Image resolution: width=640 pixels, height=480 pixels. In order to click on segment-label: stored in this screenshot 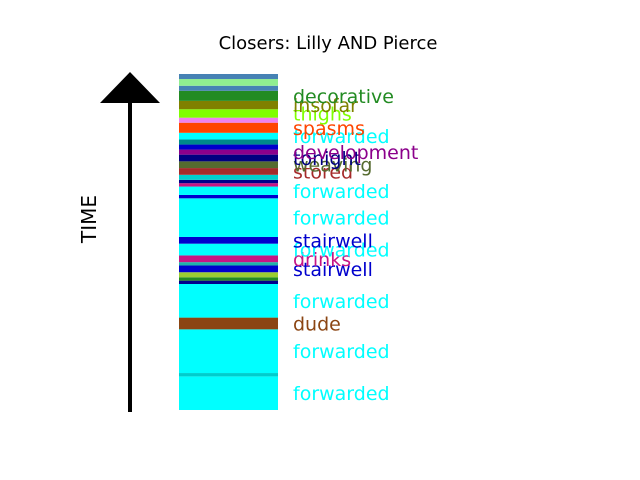, I will do `click(323, 172)`.